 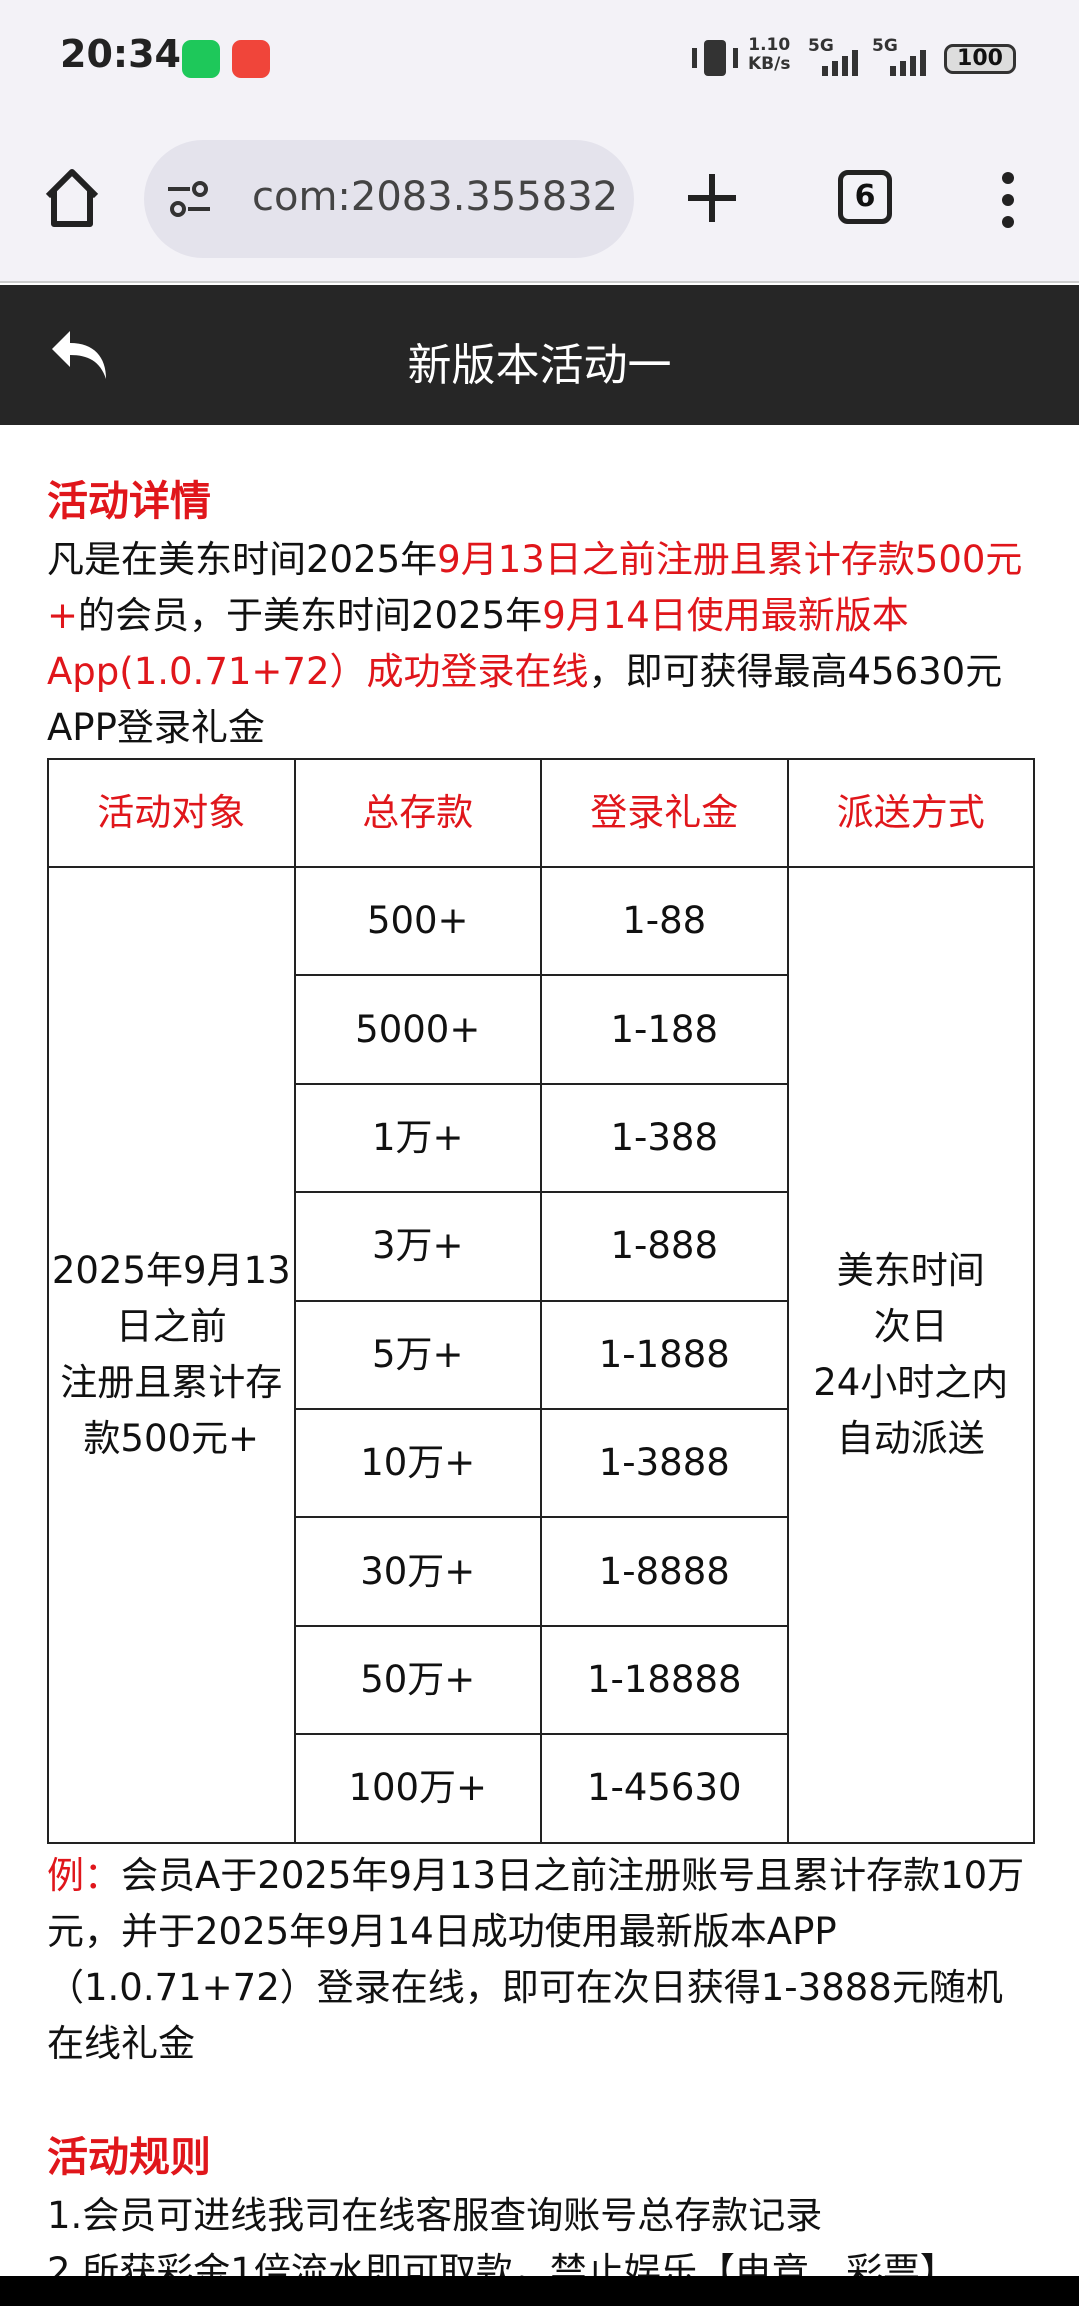 I want to click on reward-cell: 1-1888, so click(x=664, y=1354).